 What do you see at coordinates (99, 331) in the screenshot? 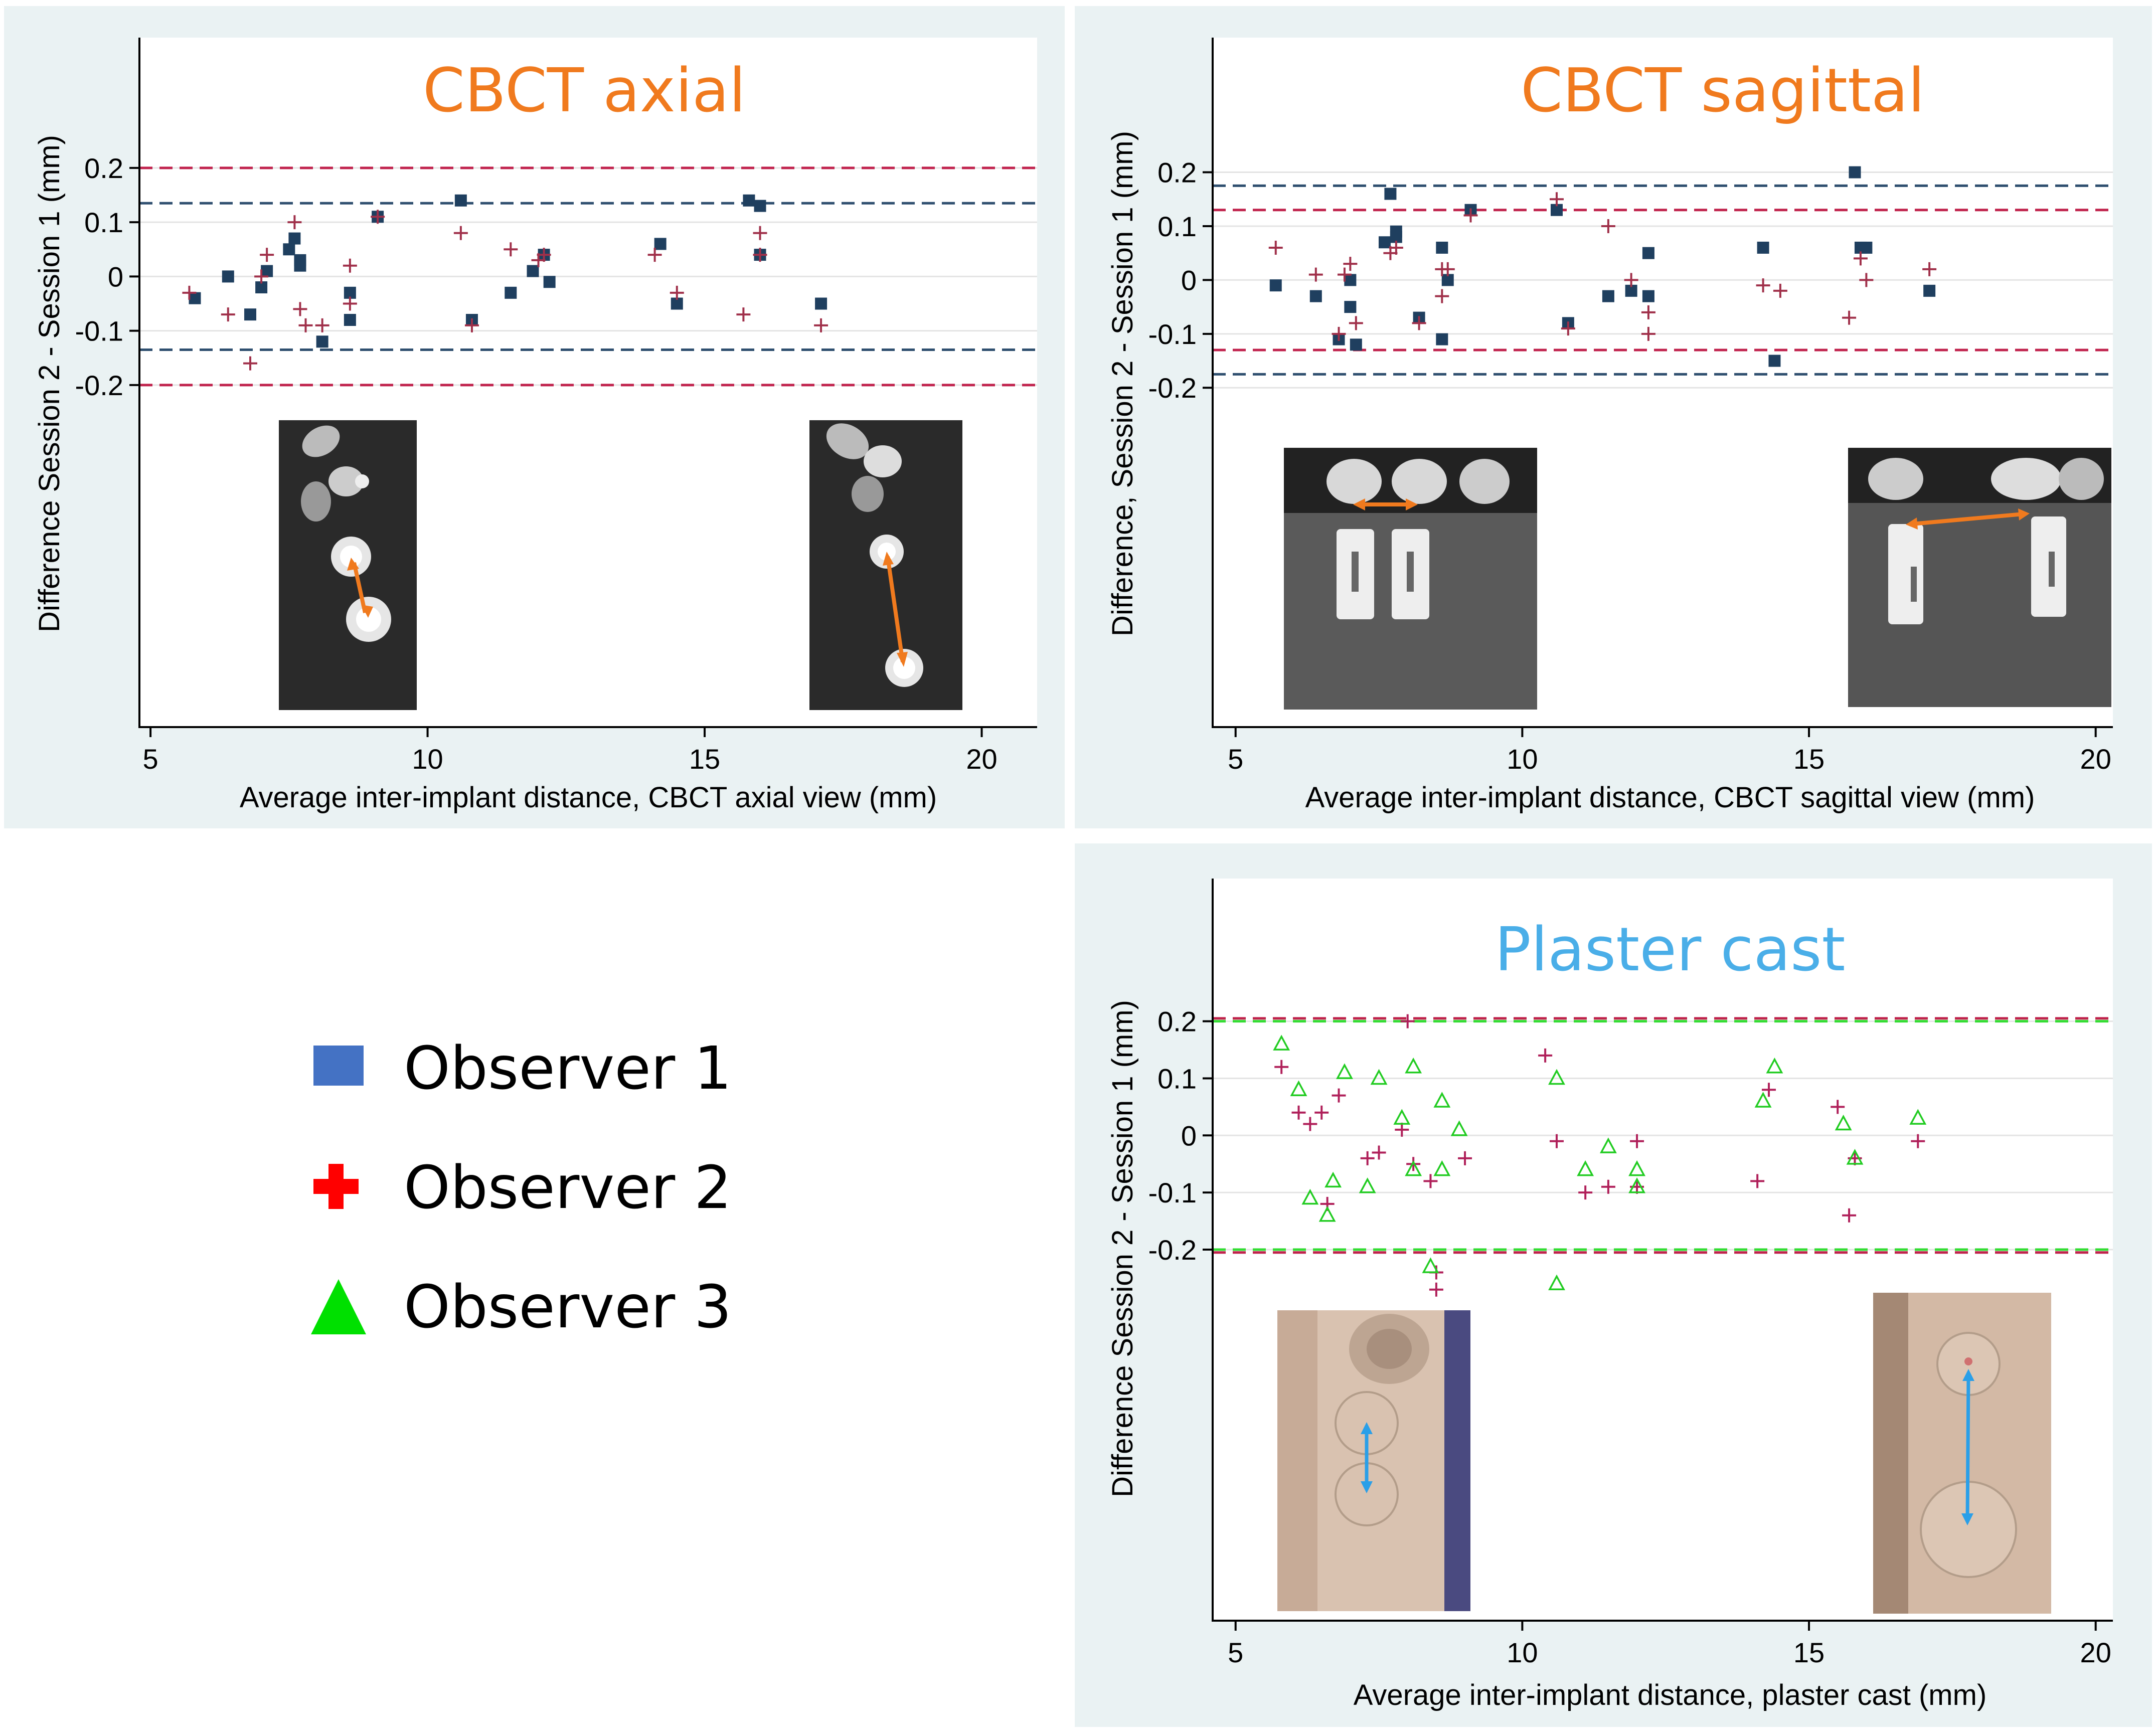
I see `axial-ytick-label: -0.1` at bounding box center [99, 331].